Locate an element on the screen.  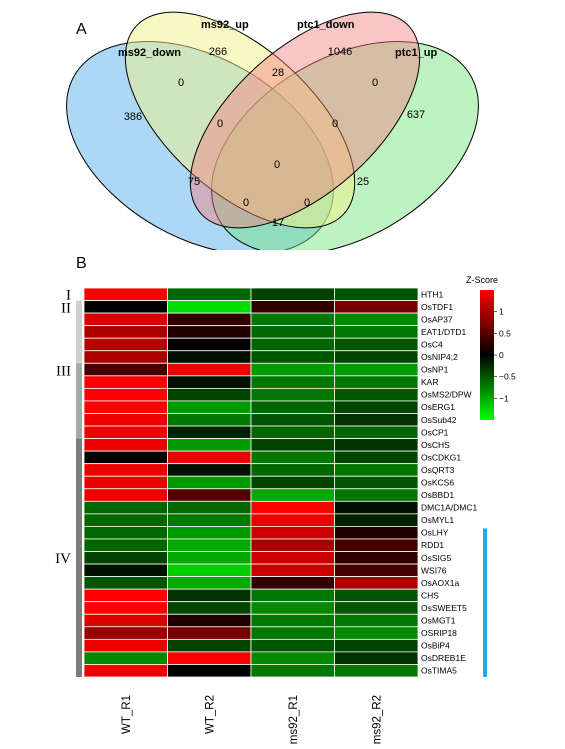
legend-colorbar is located at coordinates (487, 355).